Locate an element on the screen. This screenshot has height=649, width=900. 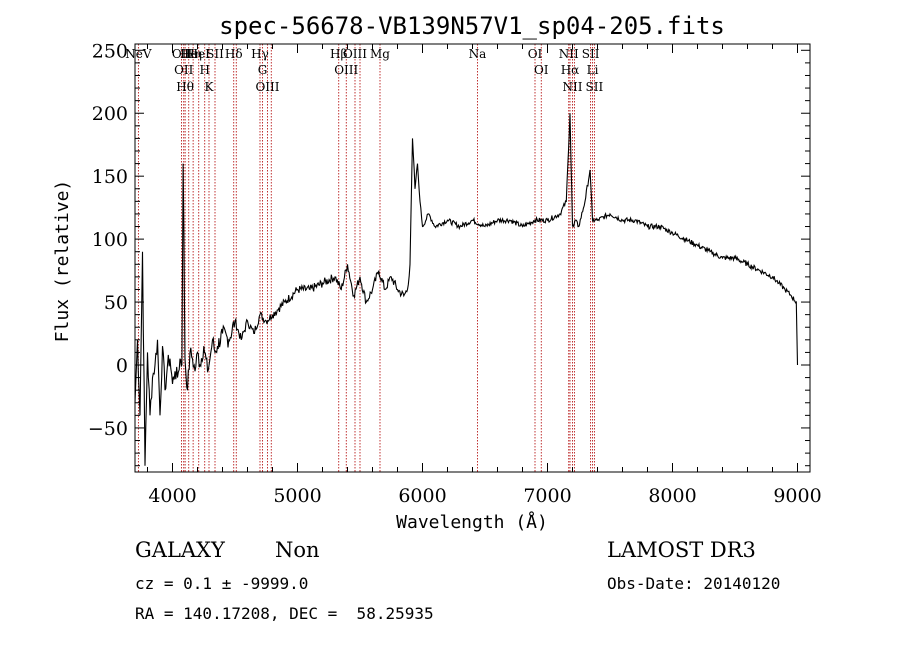
line-marker-label: Hβ is located at coordinates (338, 54).